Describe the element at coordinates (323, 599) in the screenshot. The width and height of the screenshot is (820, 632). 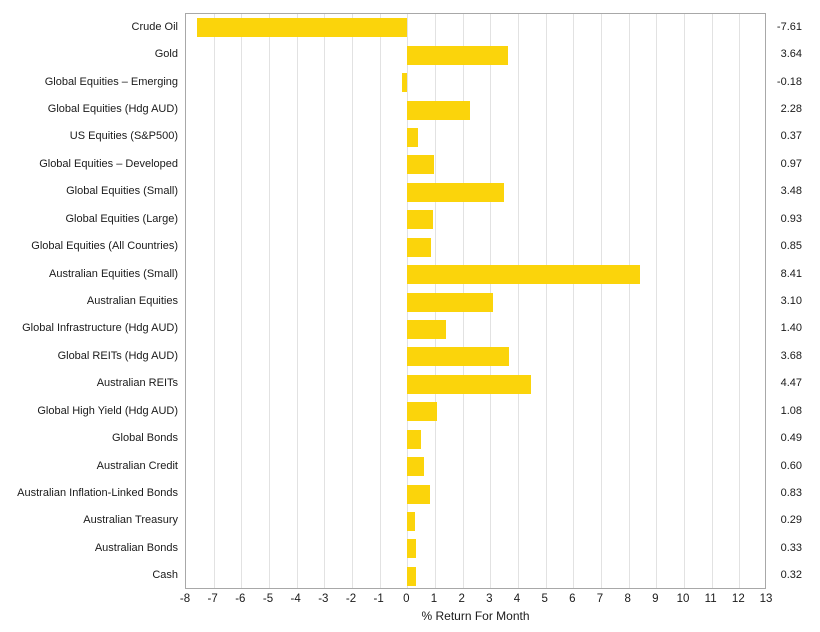
I see `x-tick-label: -3` at that location.